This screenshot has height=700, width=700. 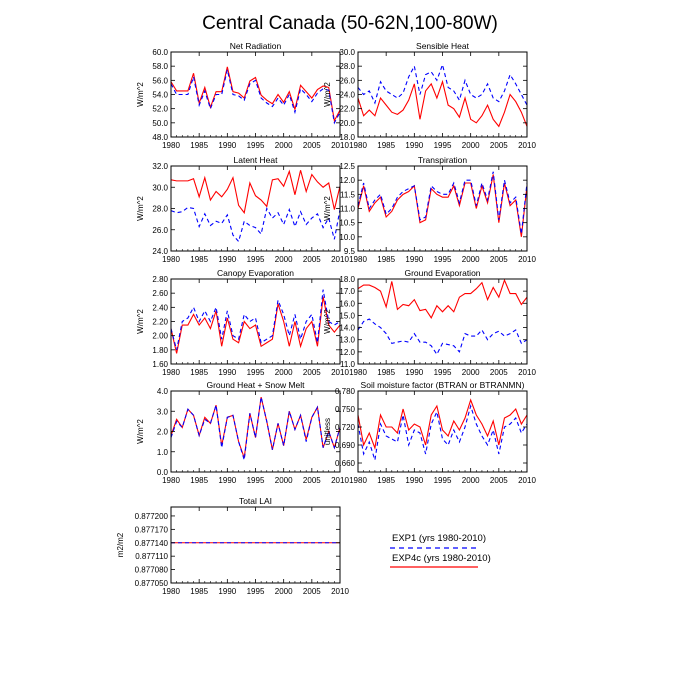 I want to click on y-tick-label: 0.877080, so click(x=152, y=570).